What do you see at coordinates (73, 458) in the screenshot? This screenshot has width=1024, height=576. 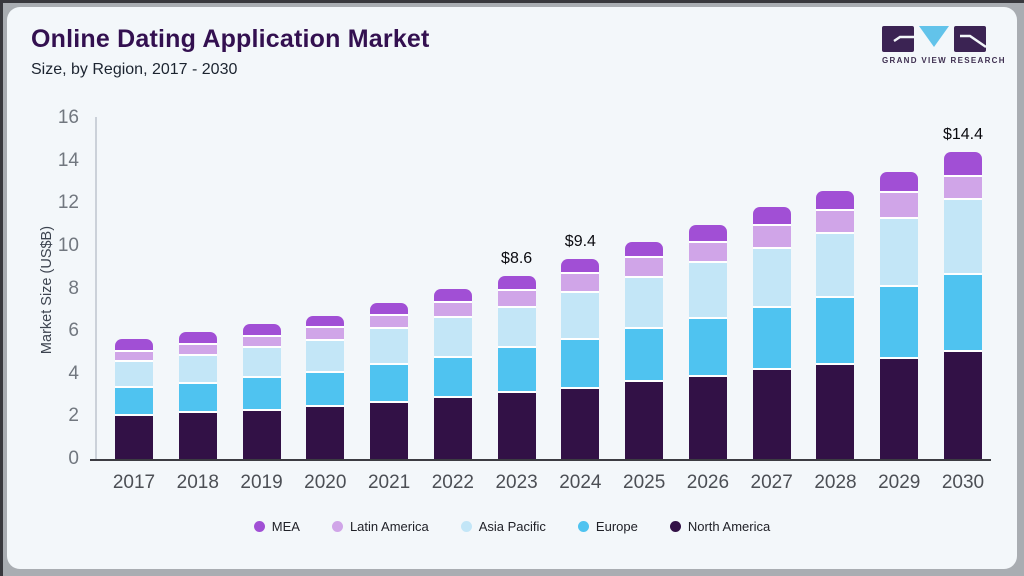 I see `y-tick-label-0: 0` at bounding box center [73, 458].